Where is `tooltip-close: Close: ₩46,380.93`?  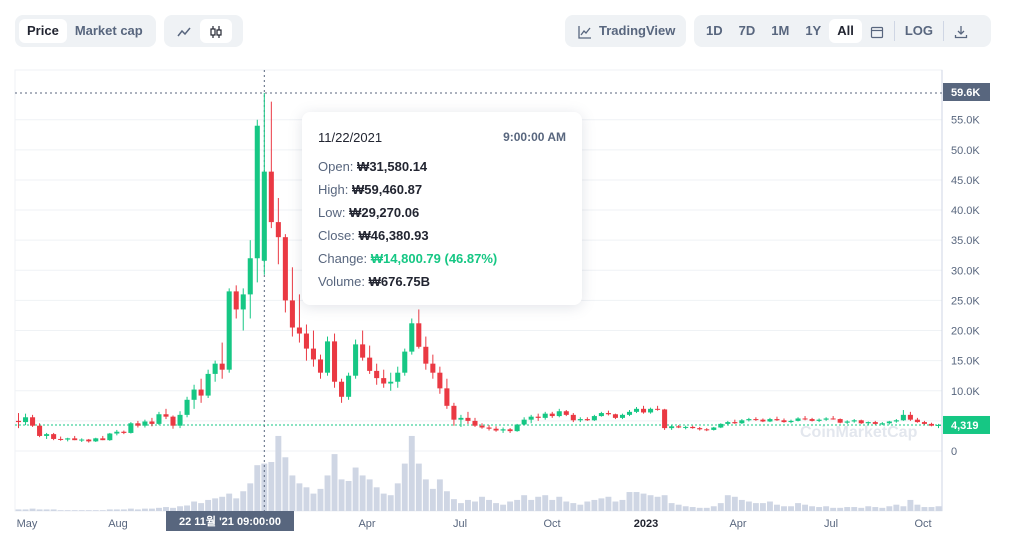
tooltip-close: Close: ₩46,380.93 is located at coordinates (373, 235).